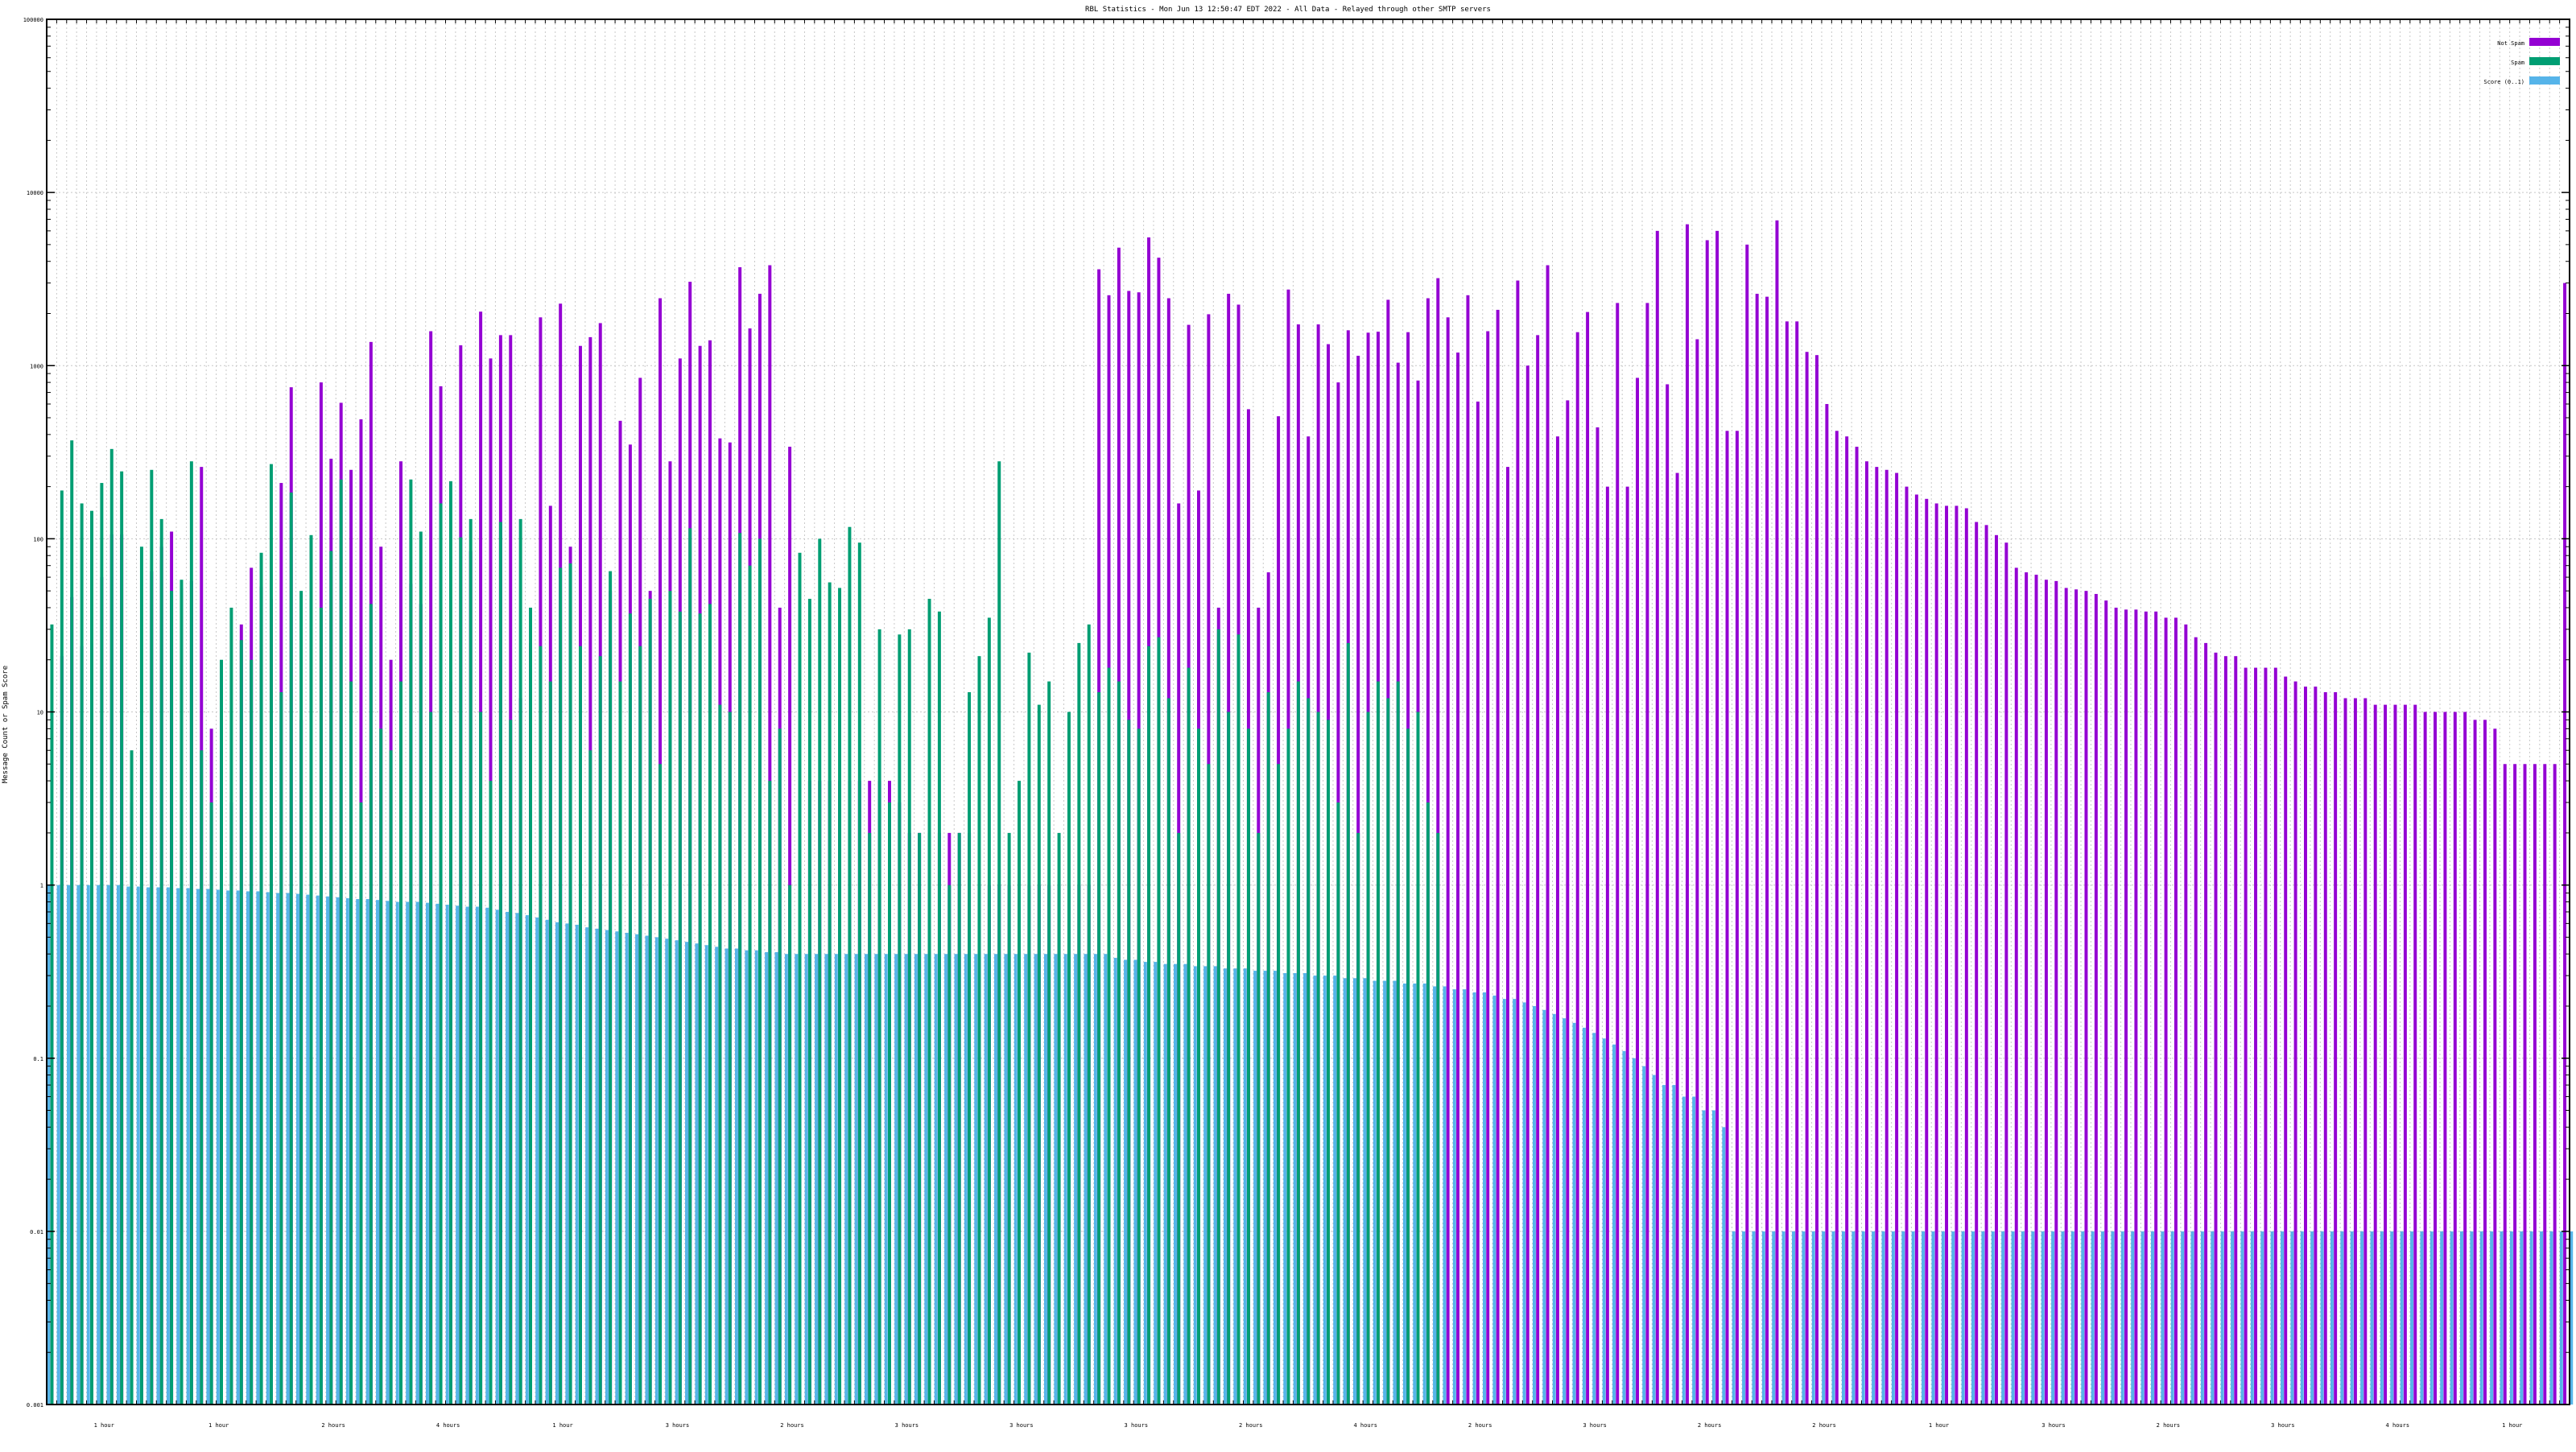 The height and width of the screenshot is (1452, 2576). What do you see at coordinates (2517, 63) in the screenshot?
I see `legend-label: Spam` at bounding box center [2517, 63].